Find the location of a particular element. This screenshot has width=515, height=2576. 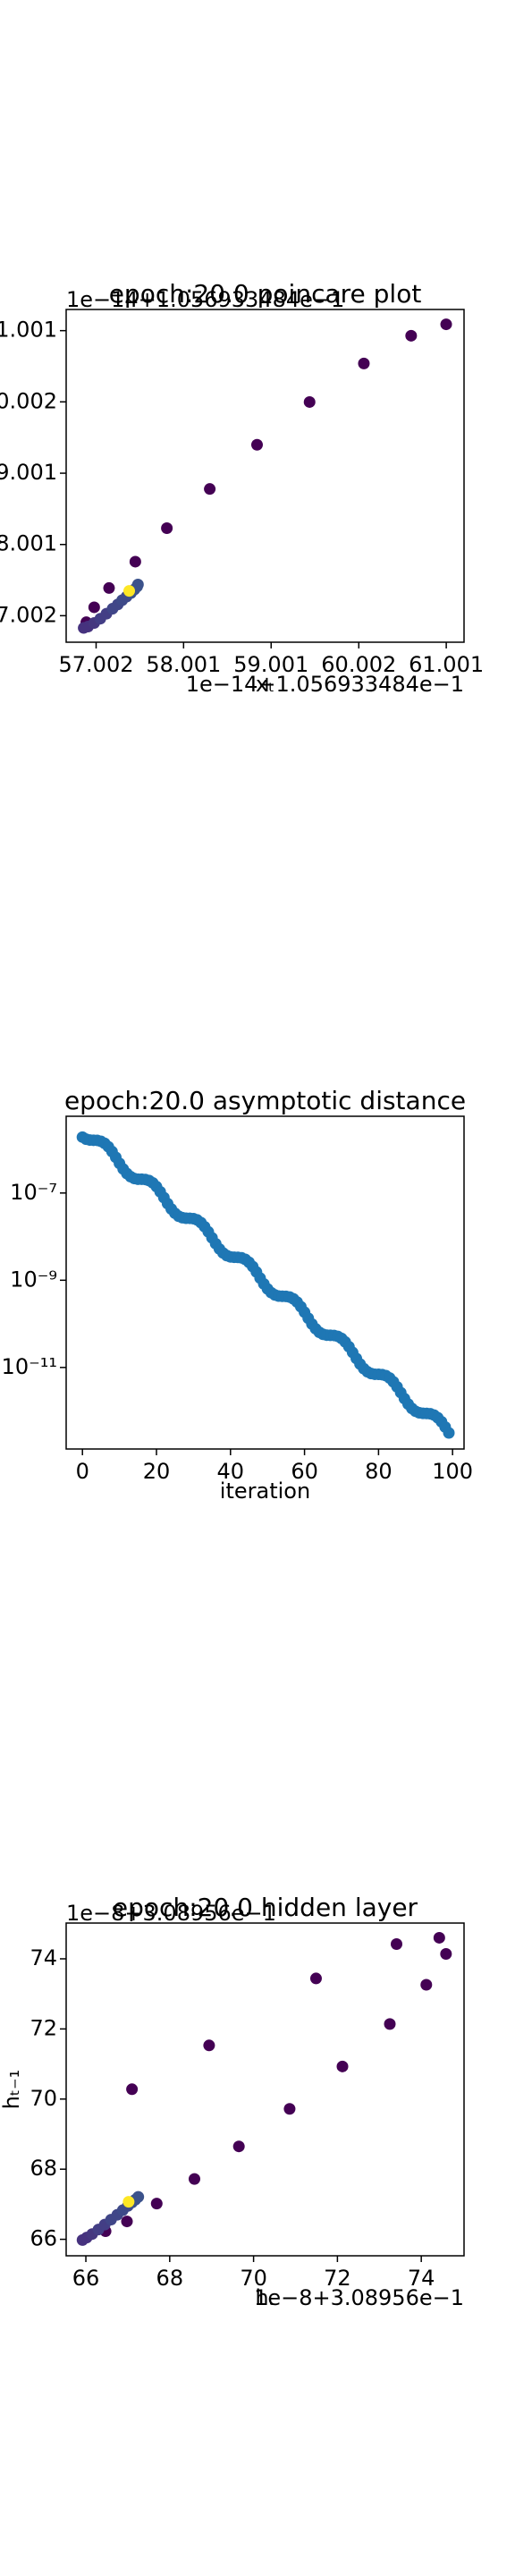

x-tick-label: 74 is located at coordinates (421, 2278).